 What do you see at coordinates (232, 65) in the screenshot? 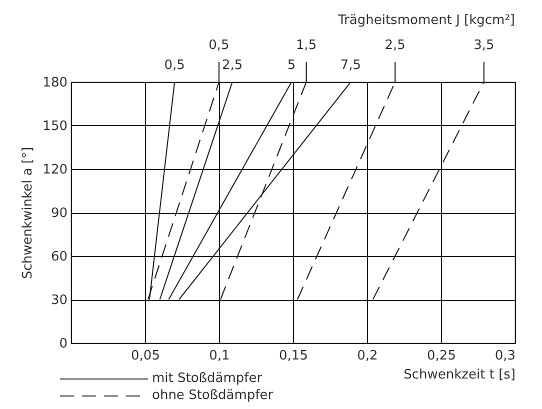
I see `legend-label: 2,5` at bounding box center [232, 65].